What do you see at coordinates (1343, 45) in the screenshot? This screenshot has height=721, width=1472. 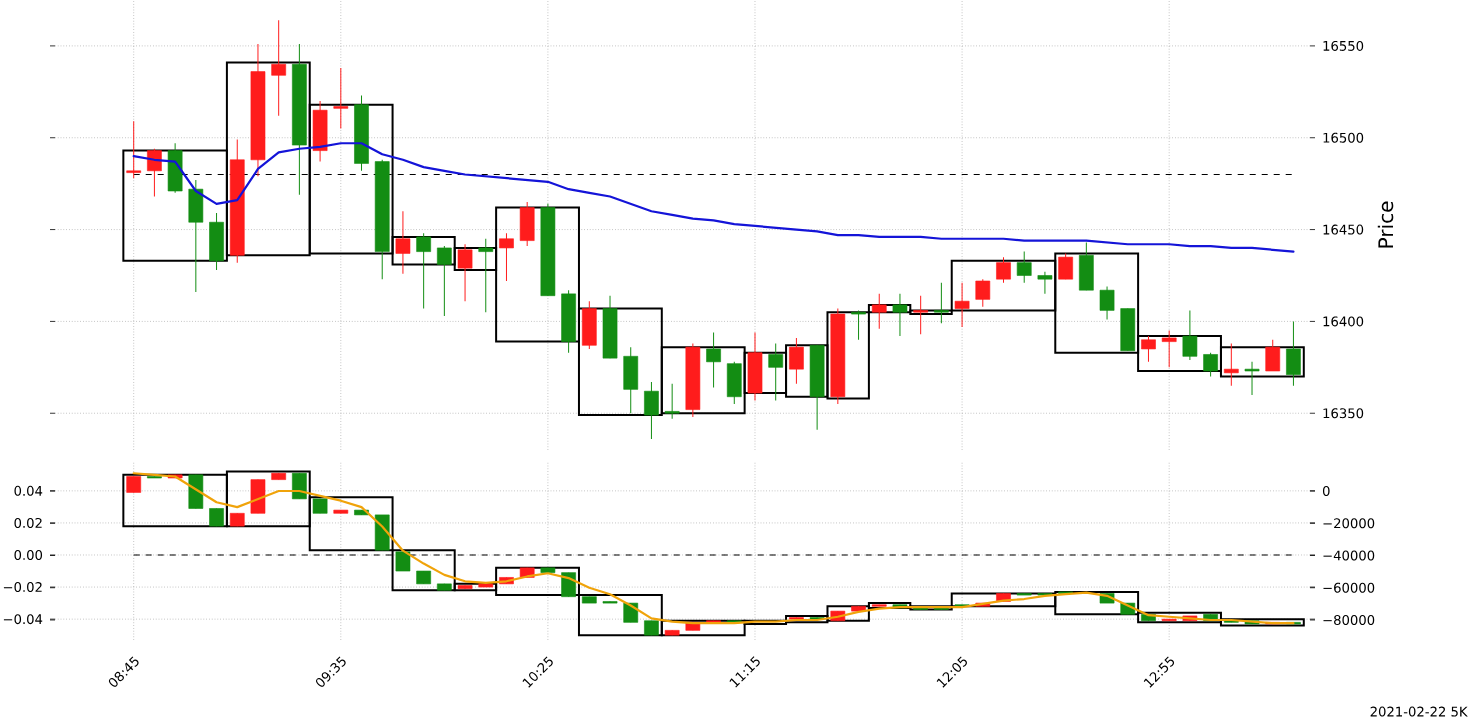 I see `y-tick-label: 16550` at bounding box center [1343, 45].